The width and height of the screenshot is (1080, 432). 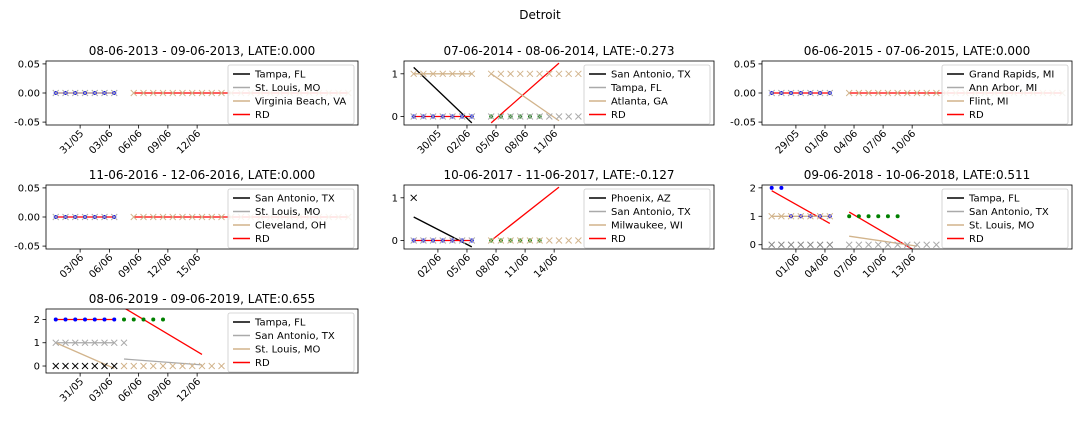 I want to click on x-tick-label: 14/06, so click(x=546, y=266).